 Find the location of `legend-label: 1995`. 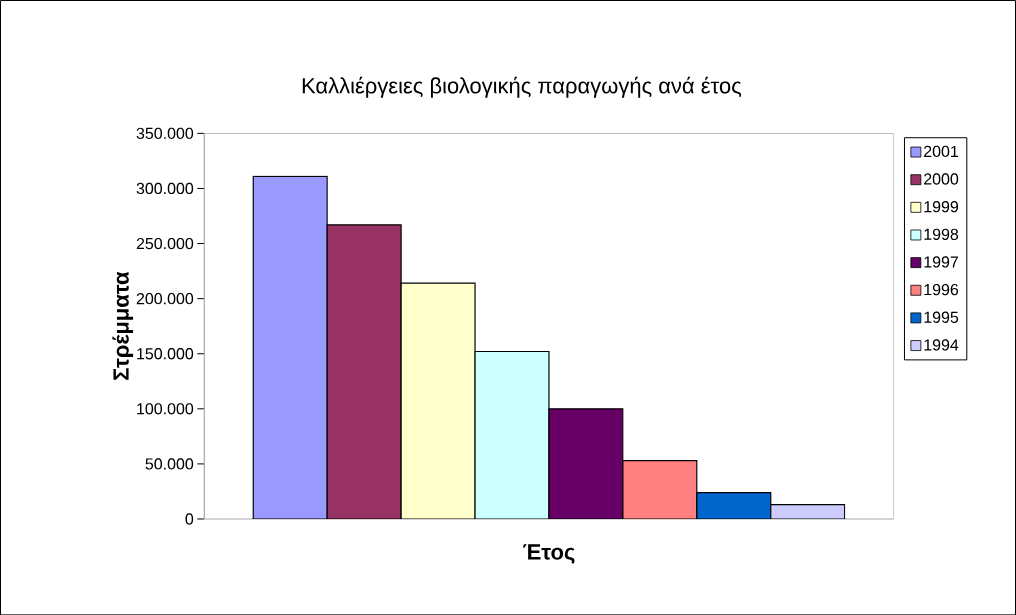

legend-label: 1995 is located at coordinates (941, 317).